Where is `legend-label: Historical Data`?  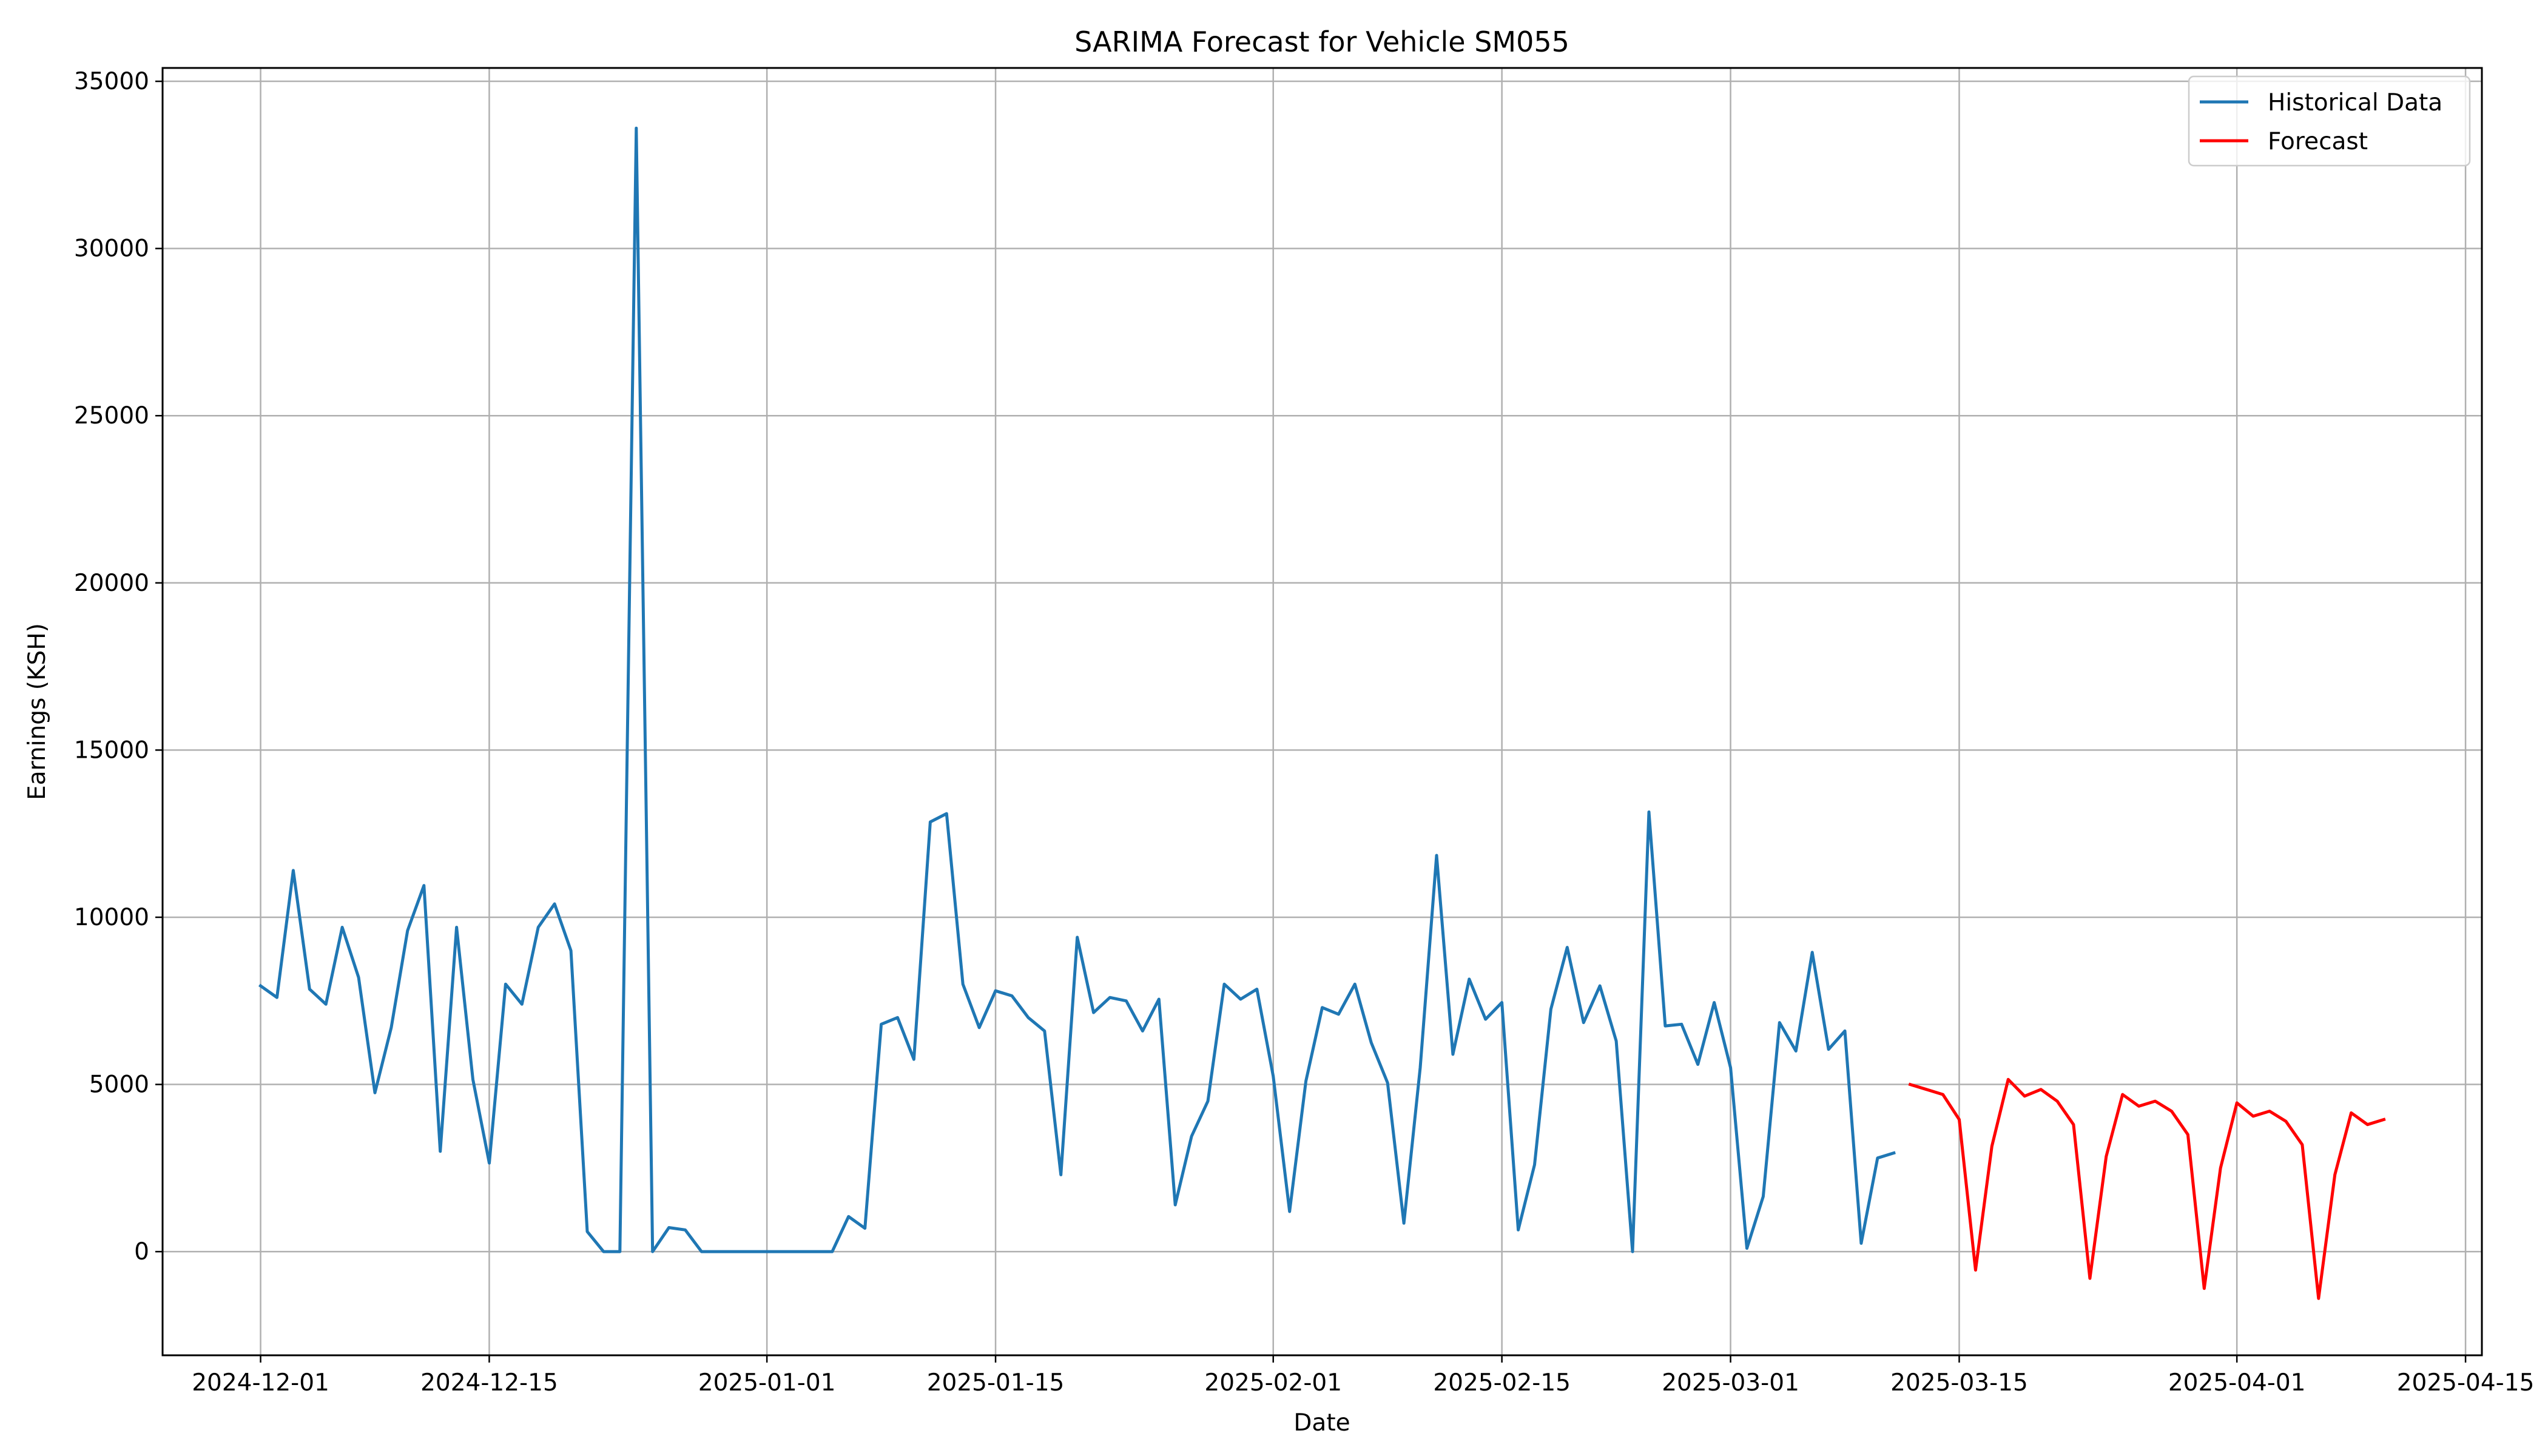
legend-label: Historical Data is located at coordinates (2355, 102).